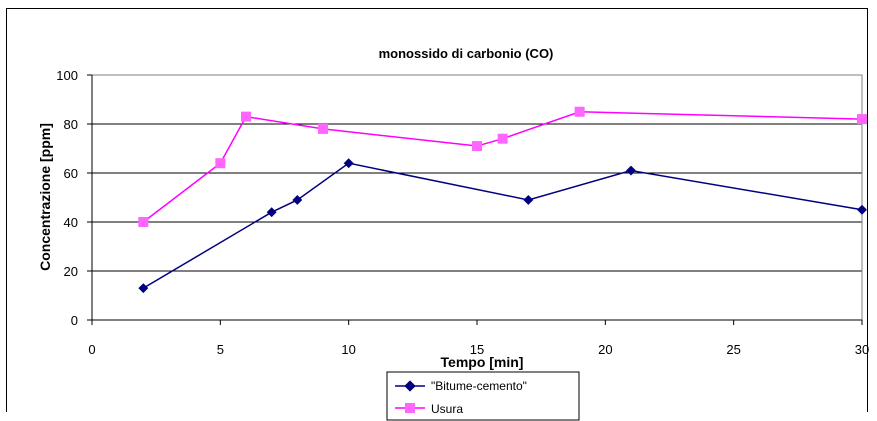  Describe the element at coordinates (479, 386) in the screenshot. I see `legend-label-bitume: "Bitume-cemento"` at that location.